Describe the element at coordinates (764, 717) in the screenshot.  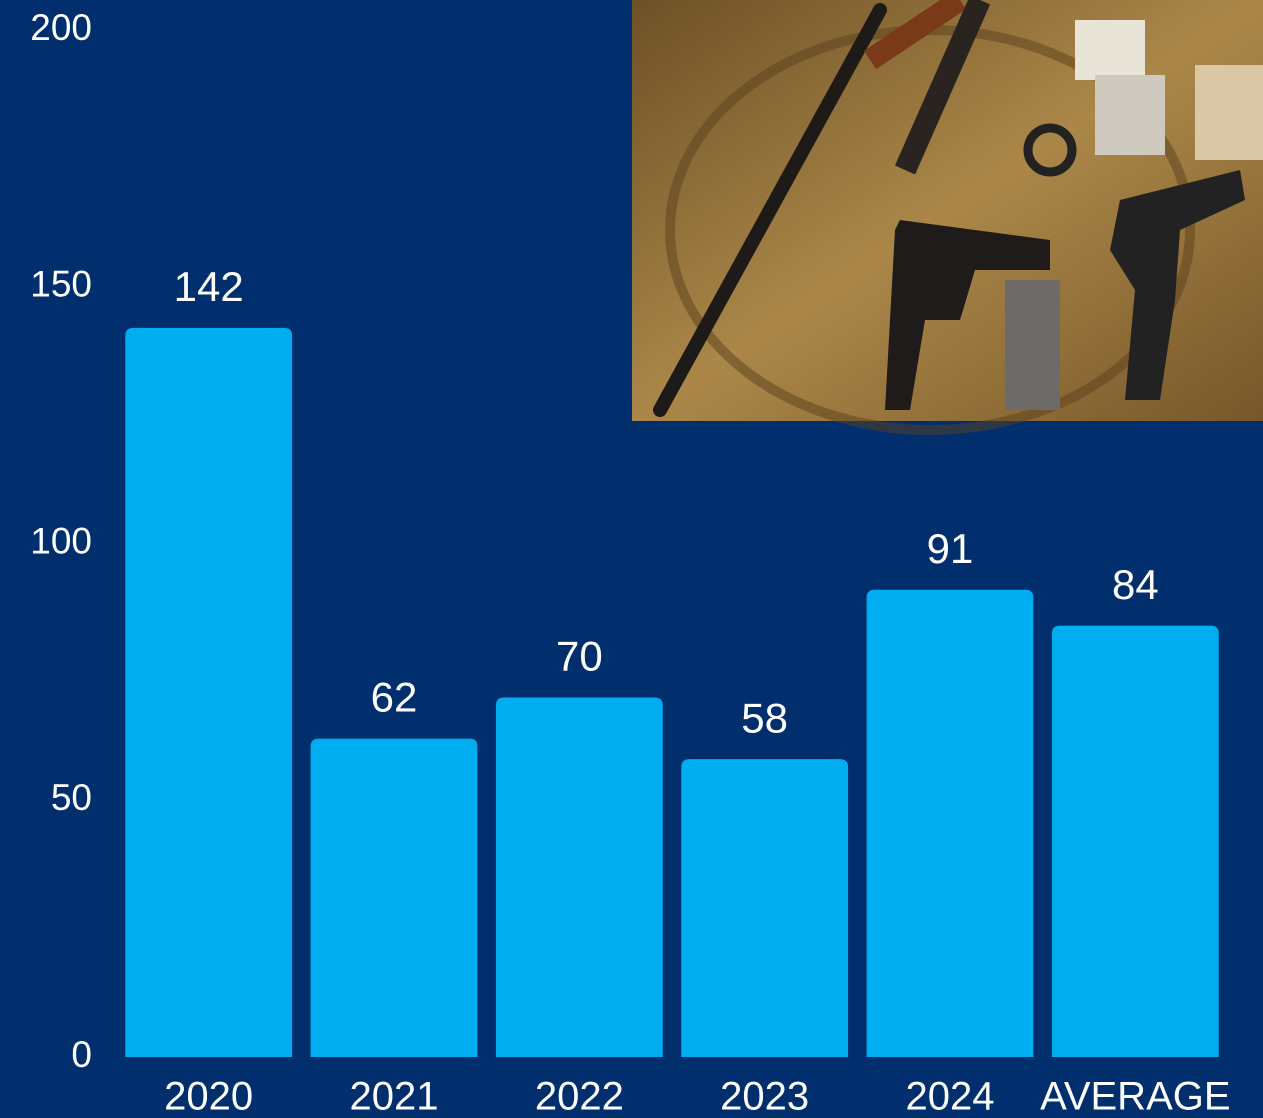
I see `value-label: 58` at that location.